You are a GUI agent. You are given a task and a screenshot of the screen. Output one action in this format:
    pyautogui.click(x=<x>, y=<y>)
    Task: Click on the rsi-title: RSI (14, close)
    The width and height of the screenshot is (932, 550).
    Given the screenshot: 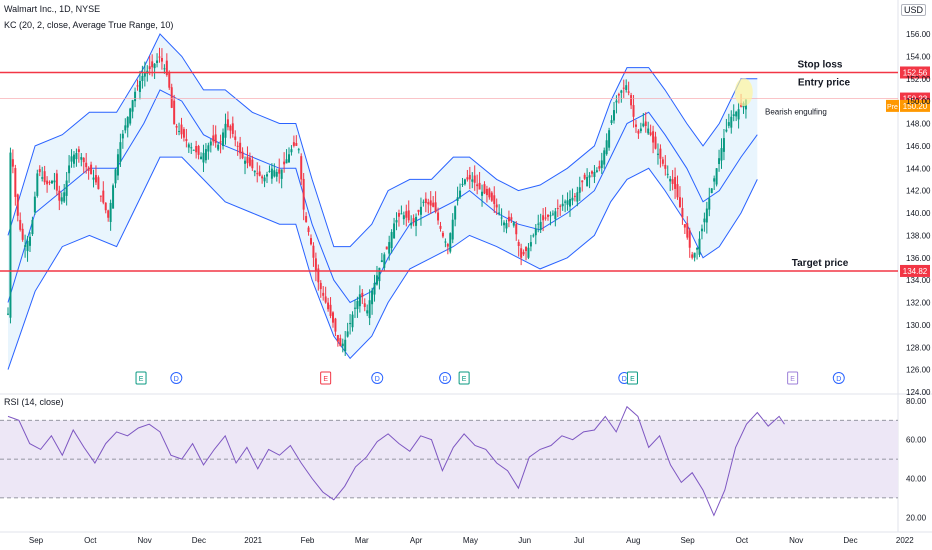 What is the action you would take?
    pyautogui.click(x=34, y=402)
    